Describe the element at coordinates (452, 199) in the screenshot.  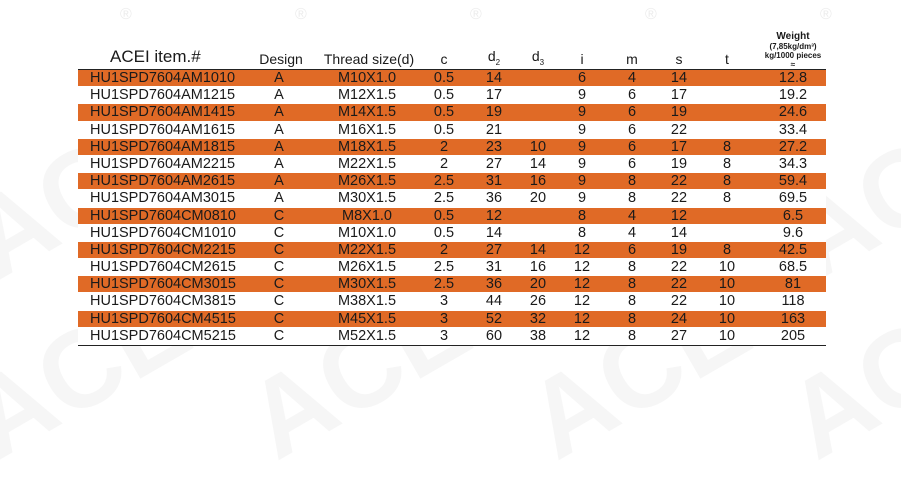
I see `table-row: HU1SPD7604AM3015 A M30X1.5 2.5 36 20 9 8 22 8 69.5` at that location.